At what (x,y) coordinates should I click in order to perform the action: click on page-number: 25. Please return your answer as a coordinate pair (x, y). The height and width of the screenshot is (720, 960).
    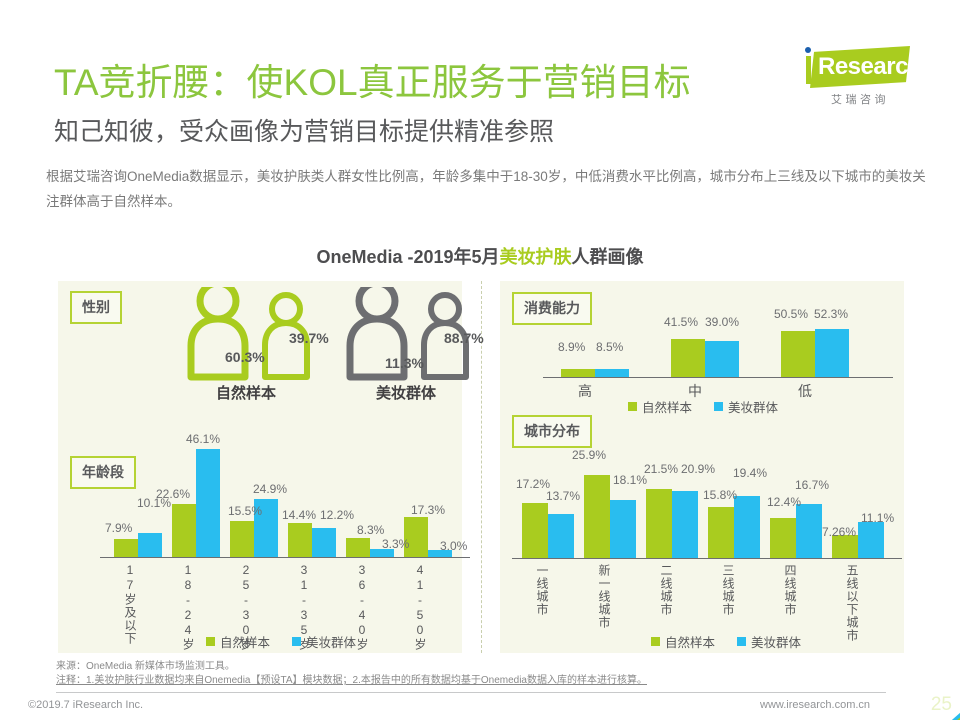
    Looking at the image, I should click on (941, 704).